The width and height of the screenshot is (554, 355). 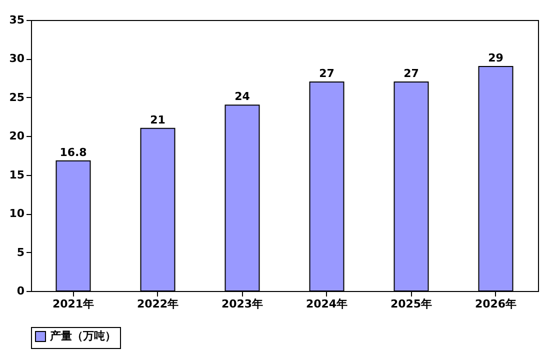 What do you see at coordinates (20, 291) in the screenshot?
I see `y-tick-label: 0` at bounding box center [20, 291].